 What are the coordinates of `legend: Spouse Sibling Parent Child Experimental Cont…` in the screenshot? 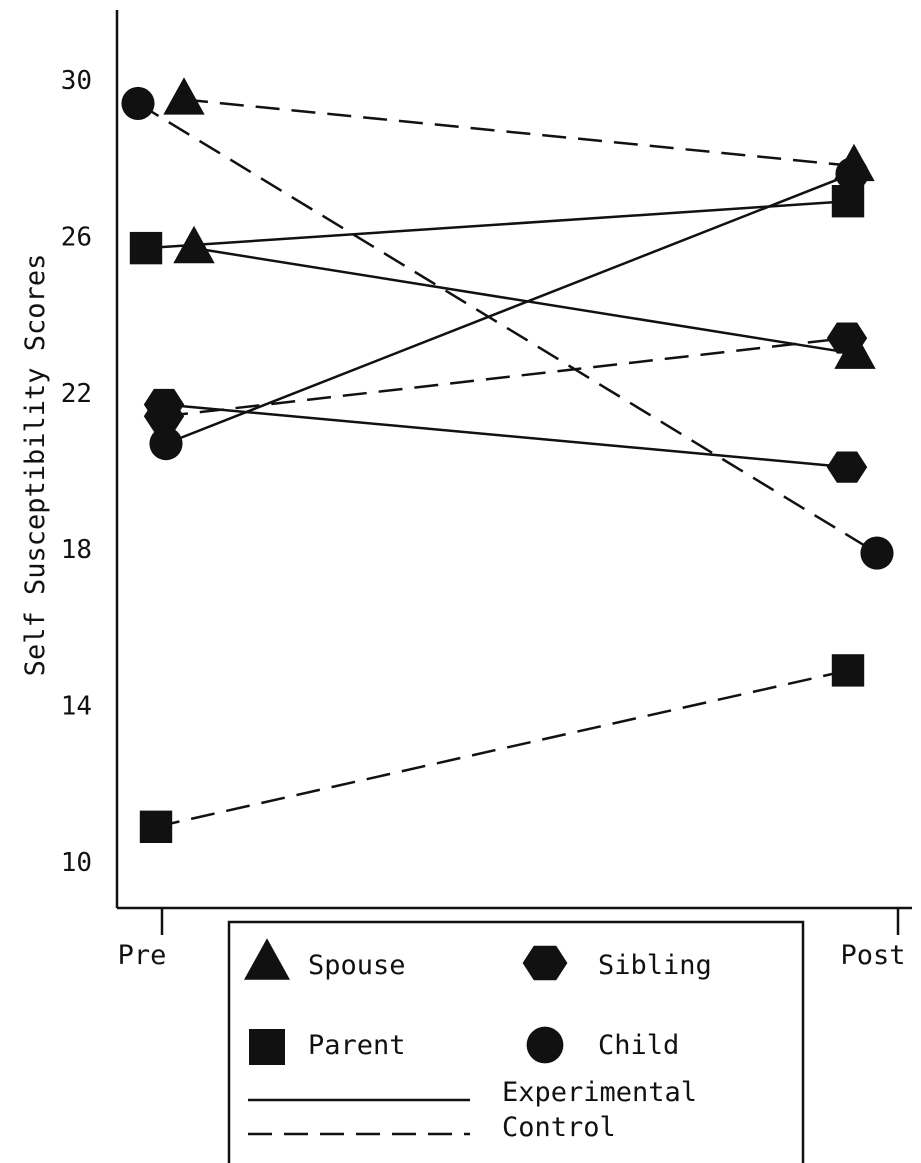 It's located at (516, 1041).